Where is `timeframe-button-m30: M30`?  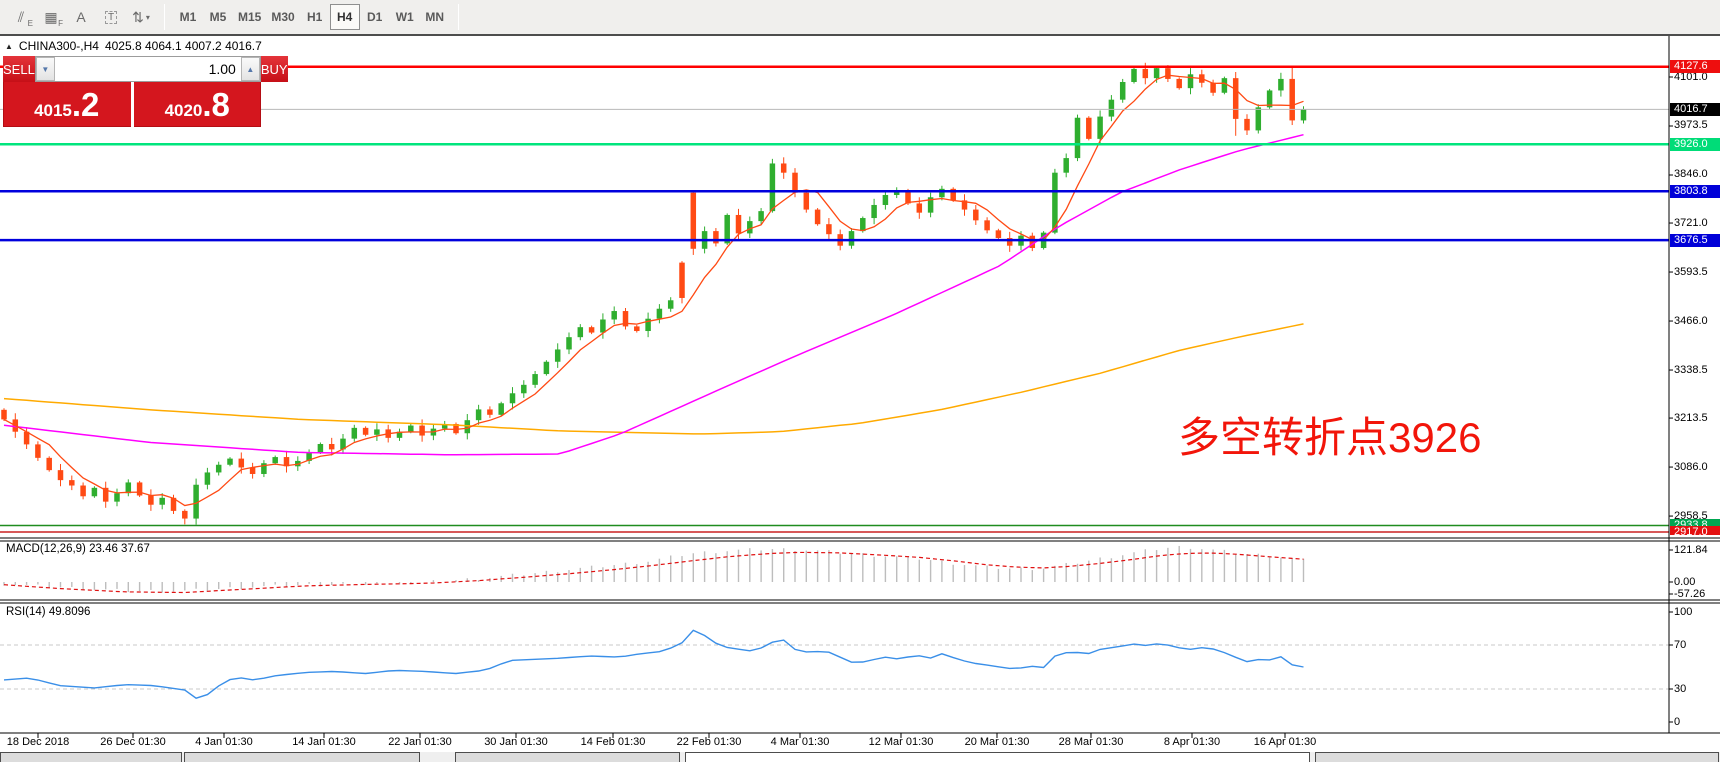 timeframe-button-m30: M30 is located at coordinates (283, 17).